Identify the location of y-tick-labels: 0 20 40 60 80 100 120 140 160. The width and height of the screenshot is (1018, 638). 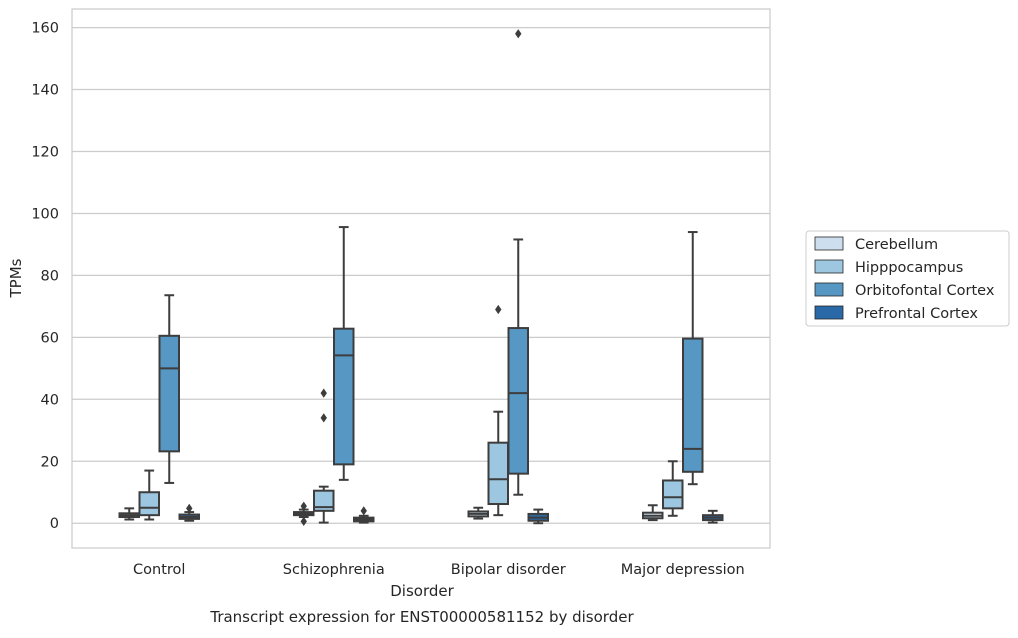
(45, 277).